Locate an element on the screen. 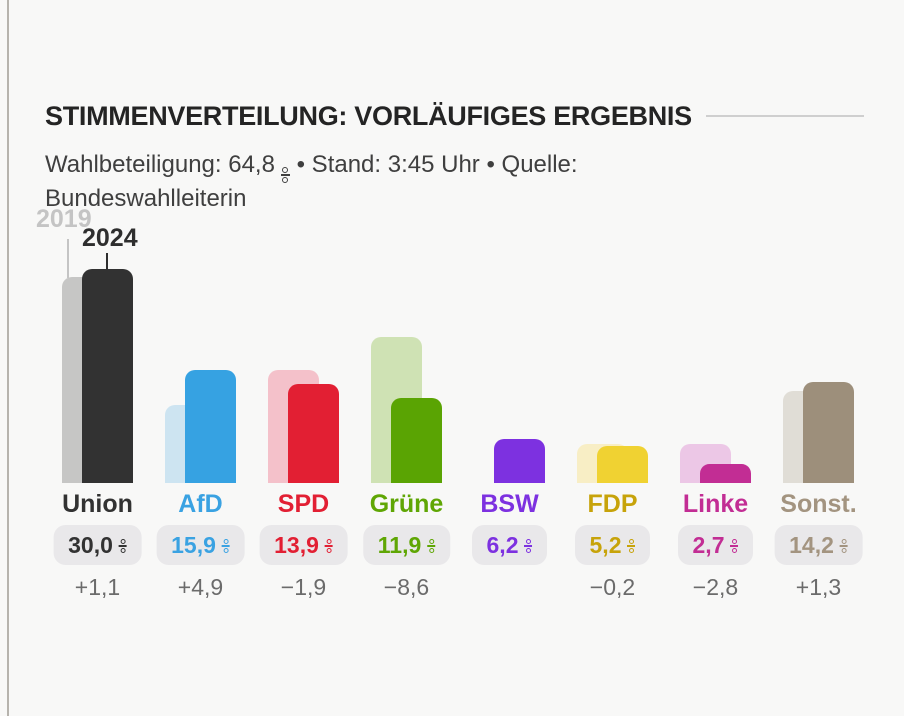 Image resolution: width=904 pixels, height=716 pixels. value-badge-union: 30,0 is located at coordinates (97, 545).